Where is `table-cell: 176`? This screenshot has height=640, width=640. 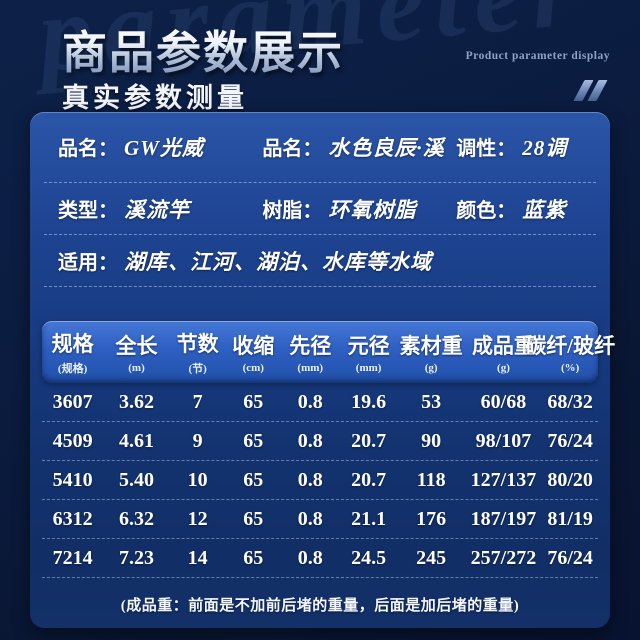
table-cell: 176 is located at coordinates (431, 518).